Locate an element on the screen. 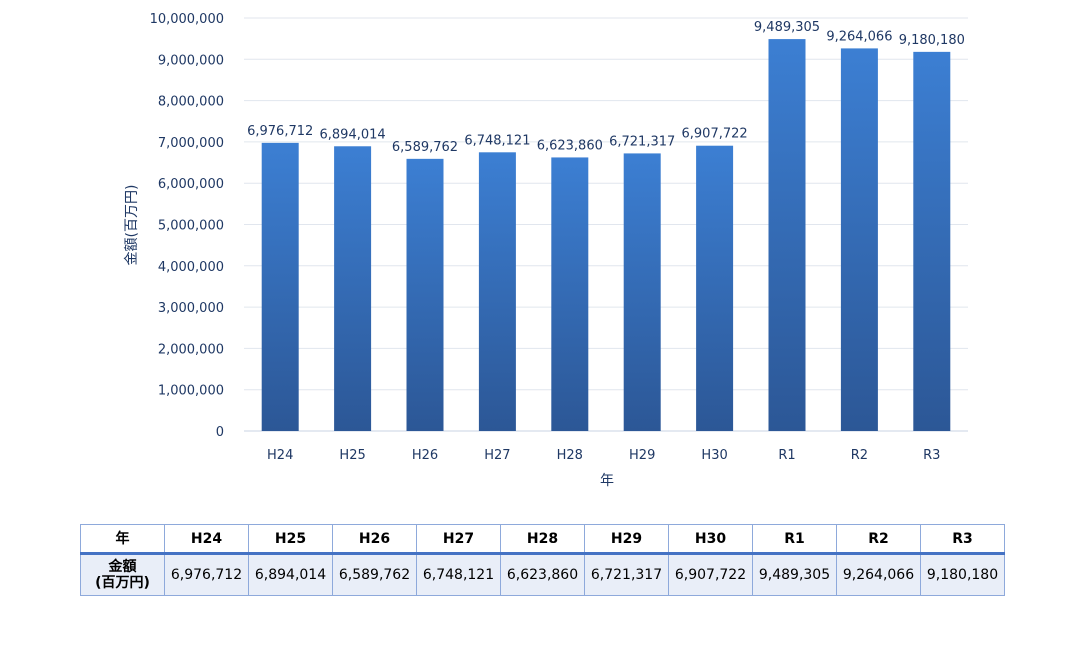 This screenshot has width=1074, height=659. row-label-line1: 金額 is located at coordinates (122, 567).